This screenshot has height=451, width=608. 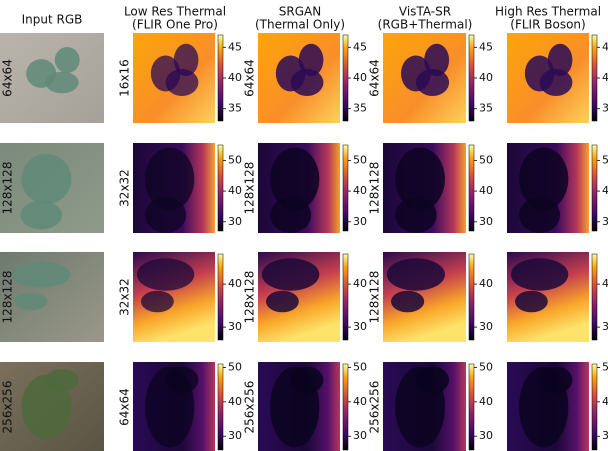 I want to click on column-title: (FLIR One Pro), so click(x=175, y=25).